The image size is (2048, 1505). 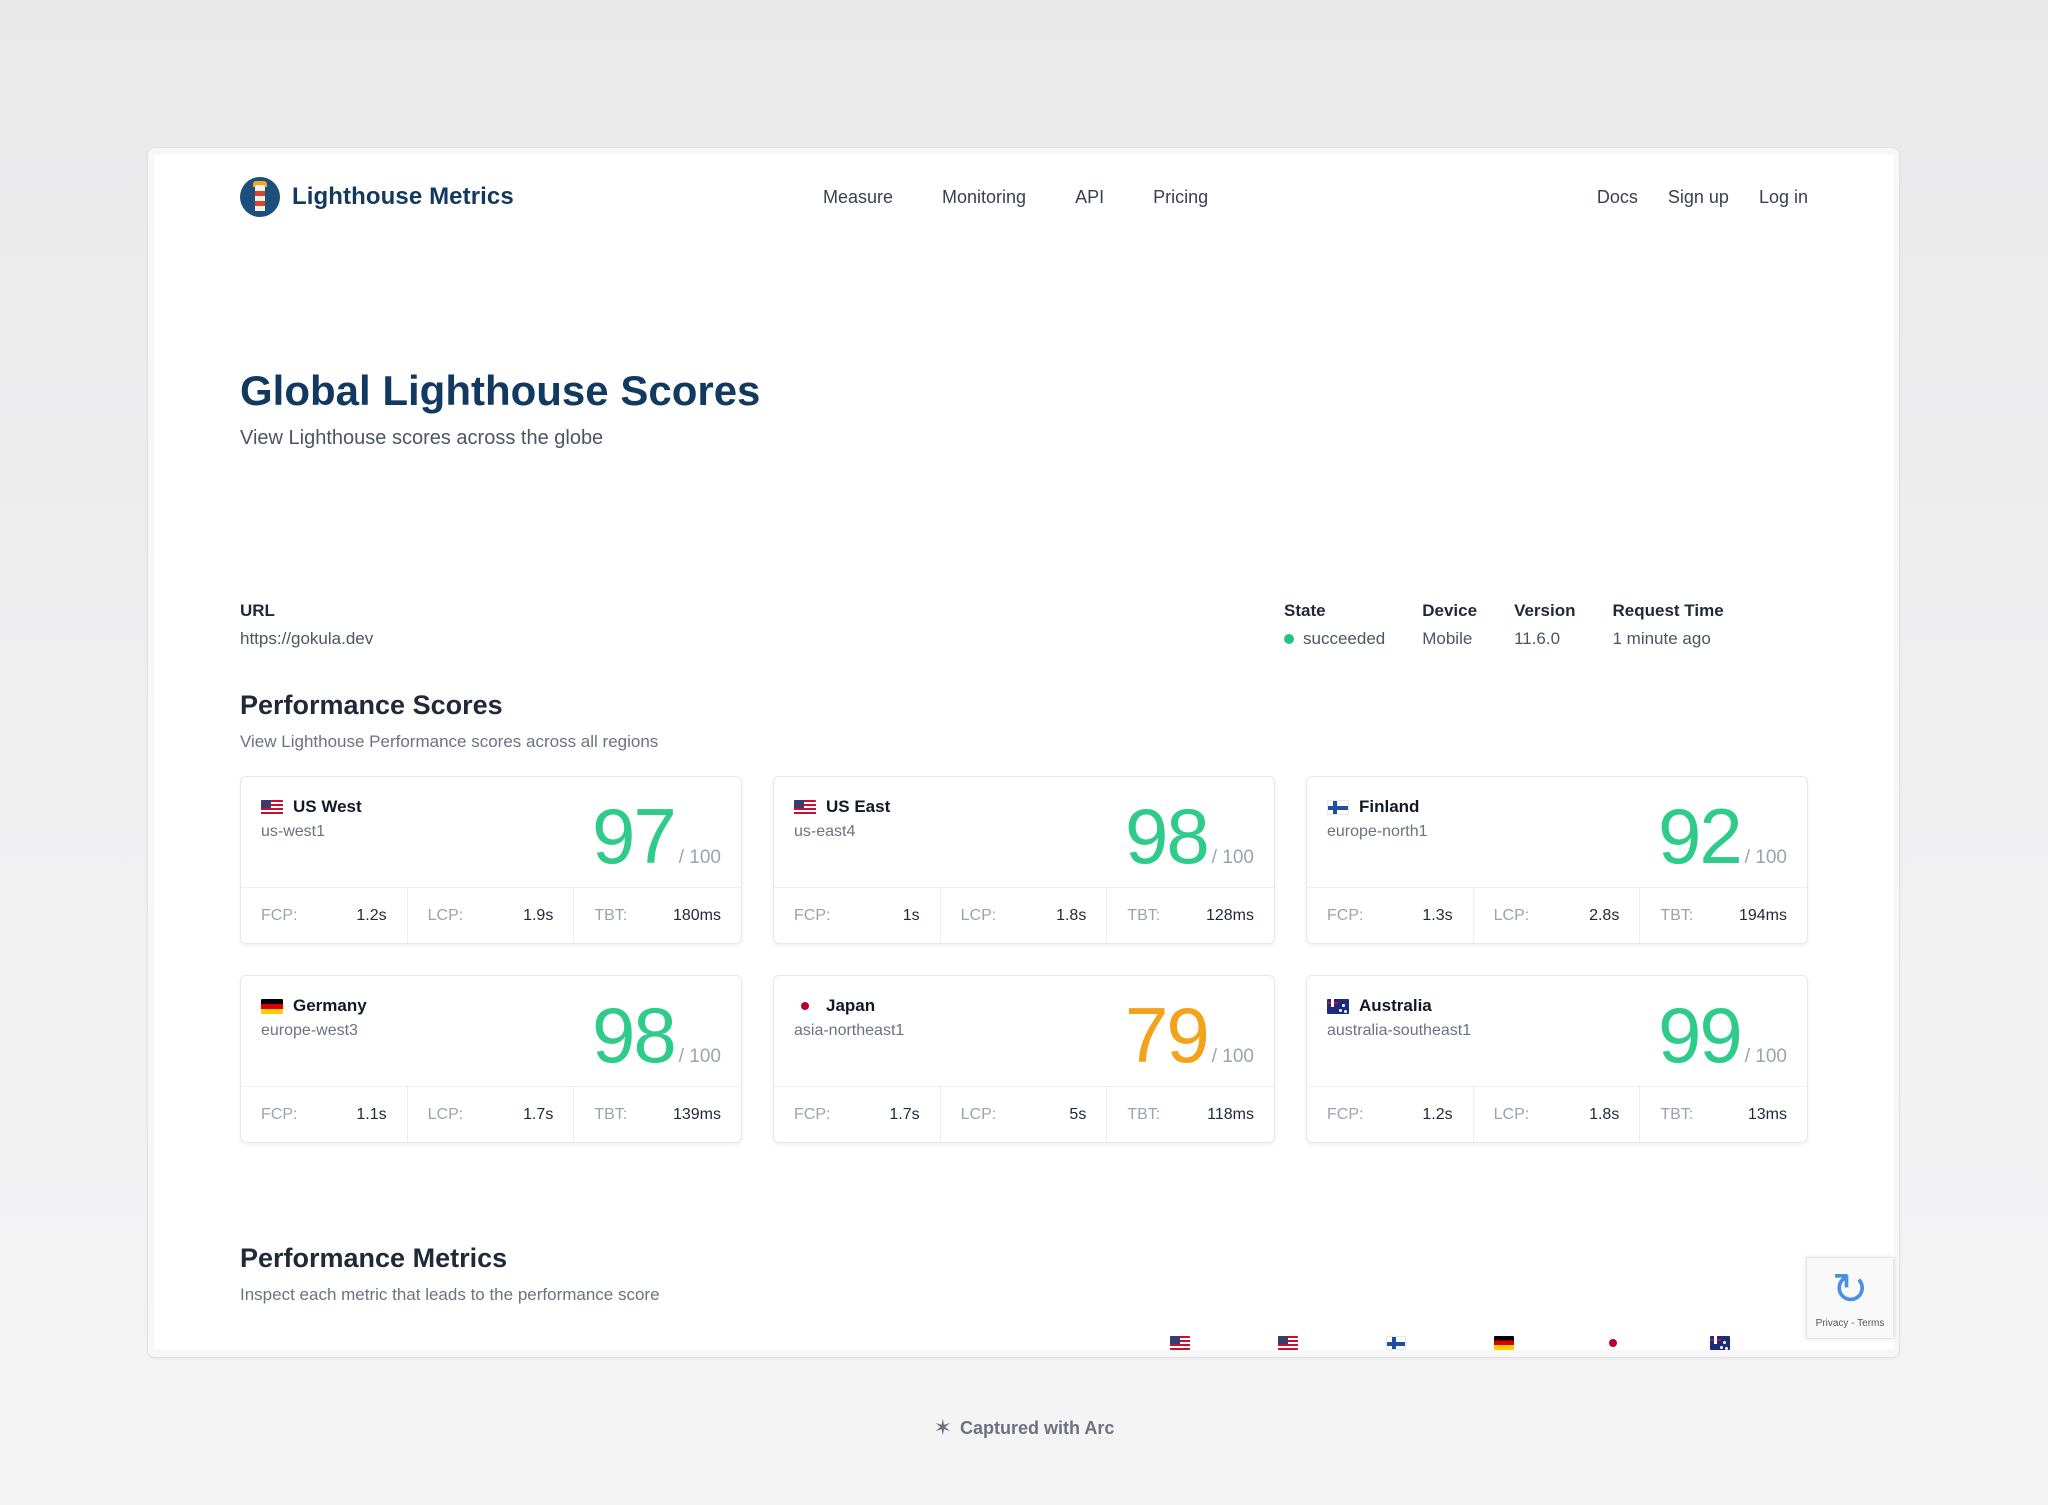 I want to click on nav-docs: Docs, so click(x=1617, y=196).